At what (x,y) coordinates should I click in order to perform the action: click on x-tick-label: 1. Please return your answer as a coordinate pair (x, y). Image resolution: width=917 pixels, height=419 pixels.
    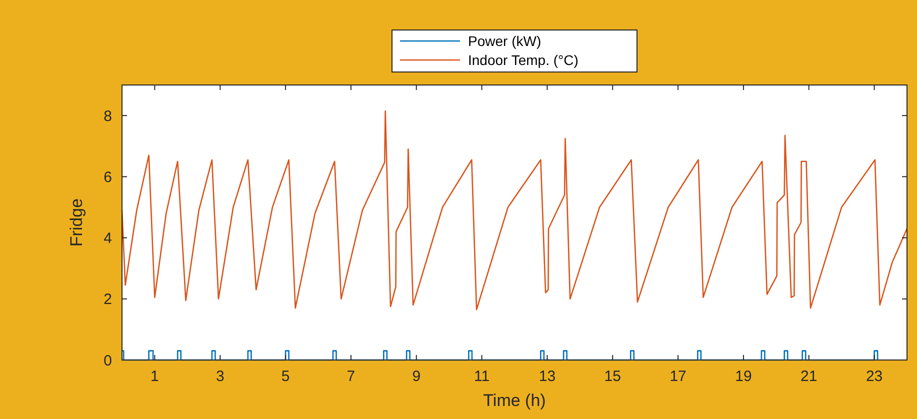
    Looking at the image, I should click on (154, 376).